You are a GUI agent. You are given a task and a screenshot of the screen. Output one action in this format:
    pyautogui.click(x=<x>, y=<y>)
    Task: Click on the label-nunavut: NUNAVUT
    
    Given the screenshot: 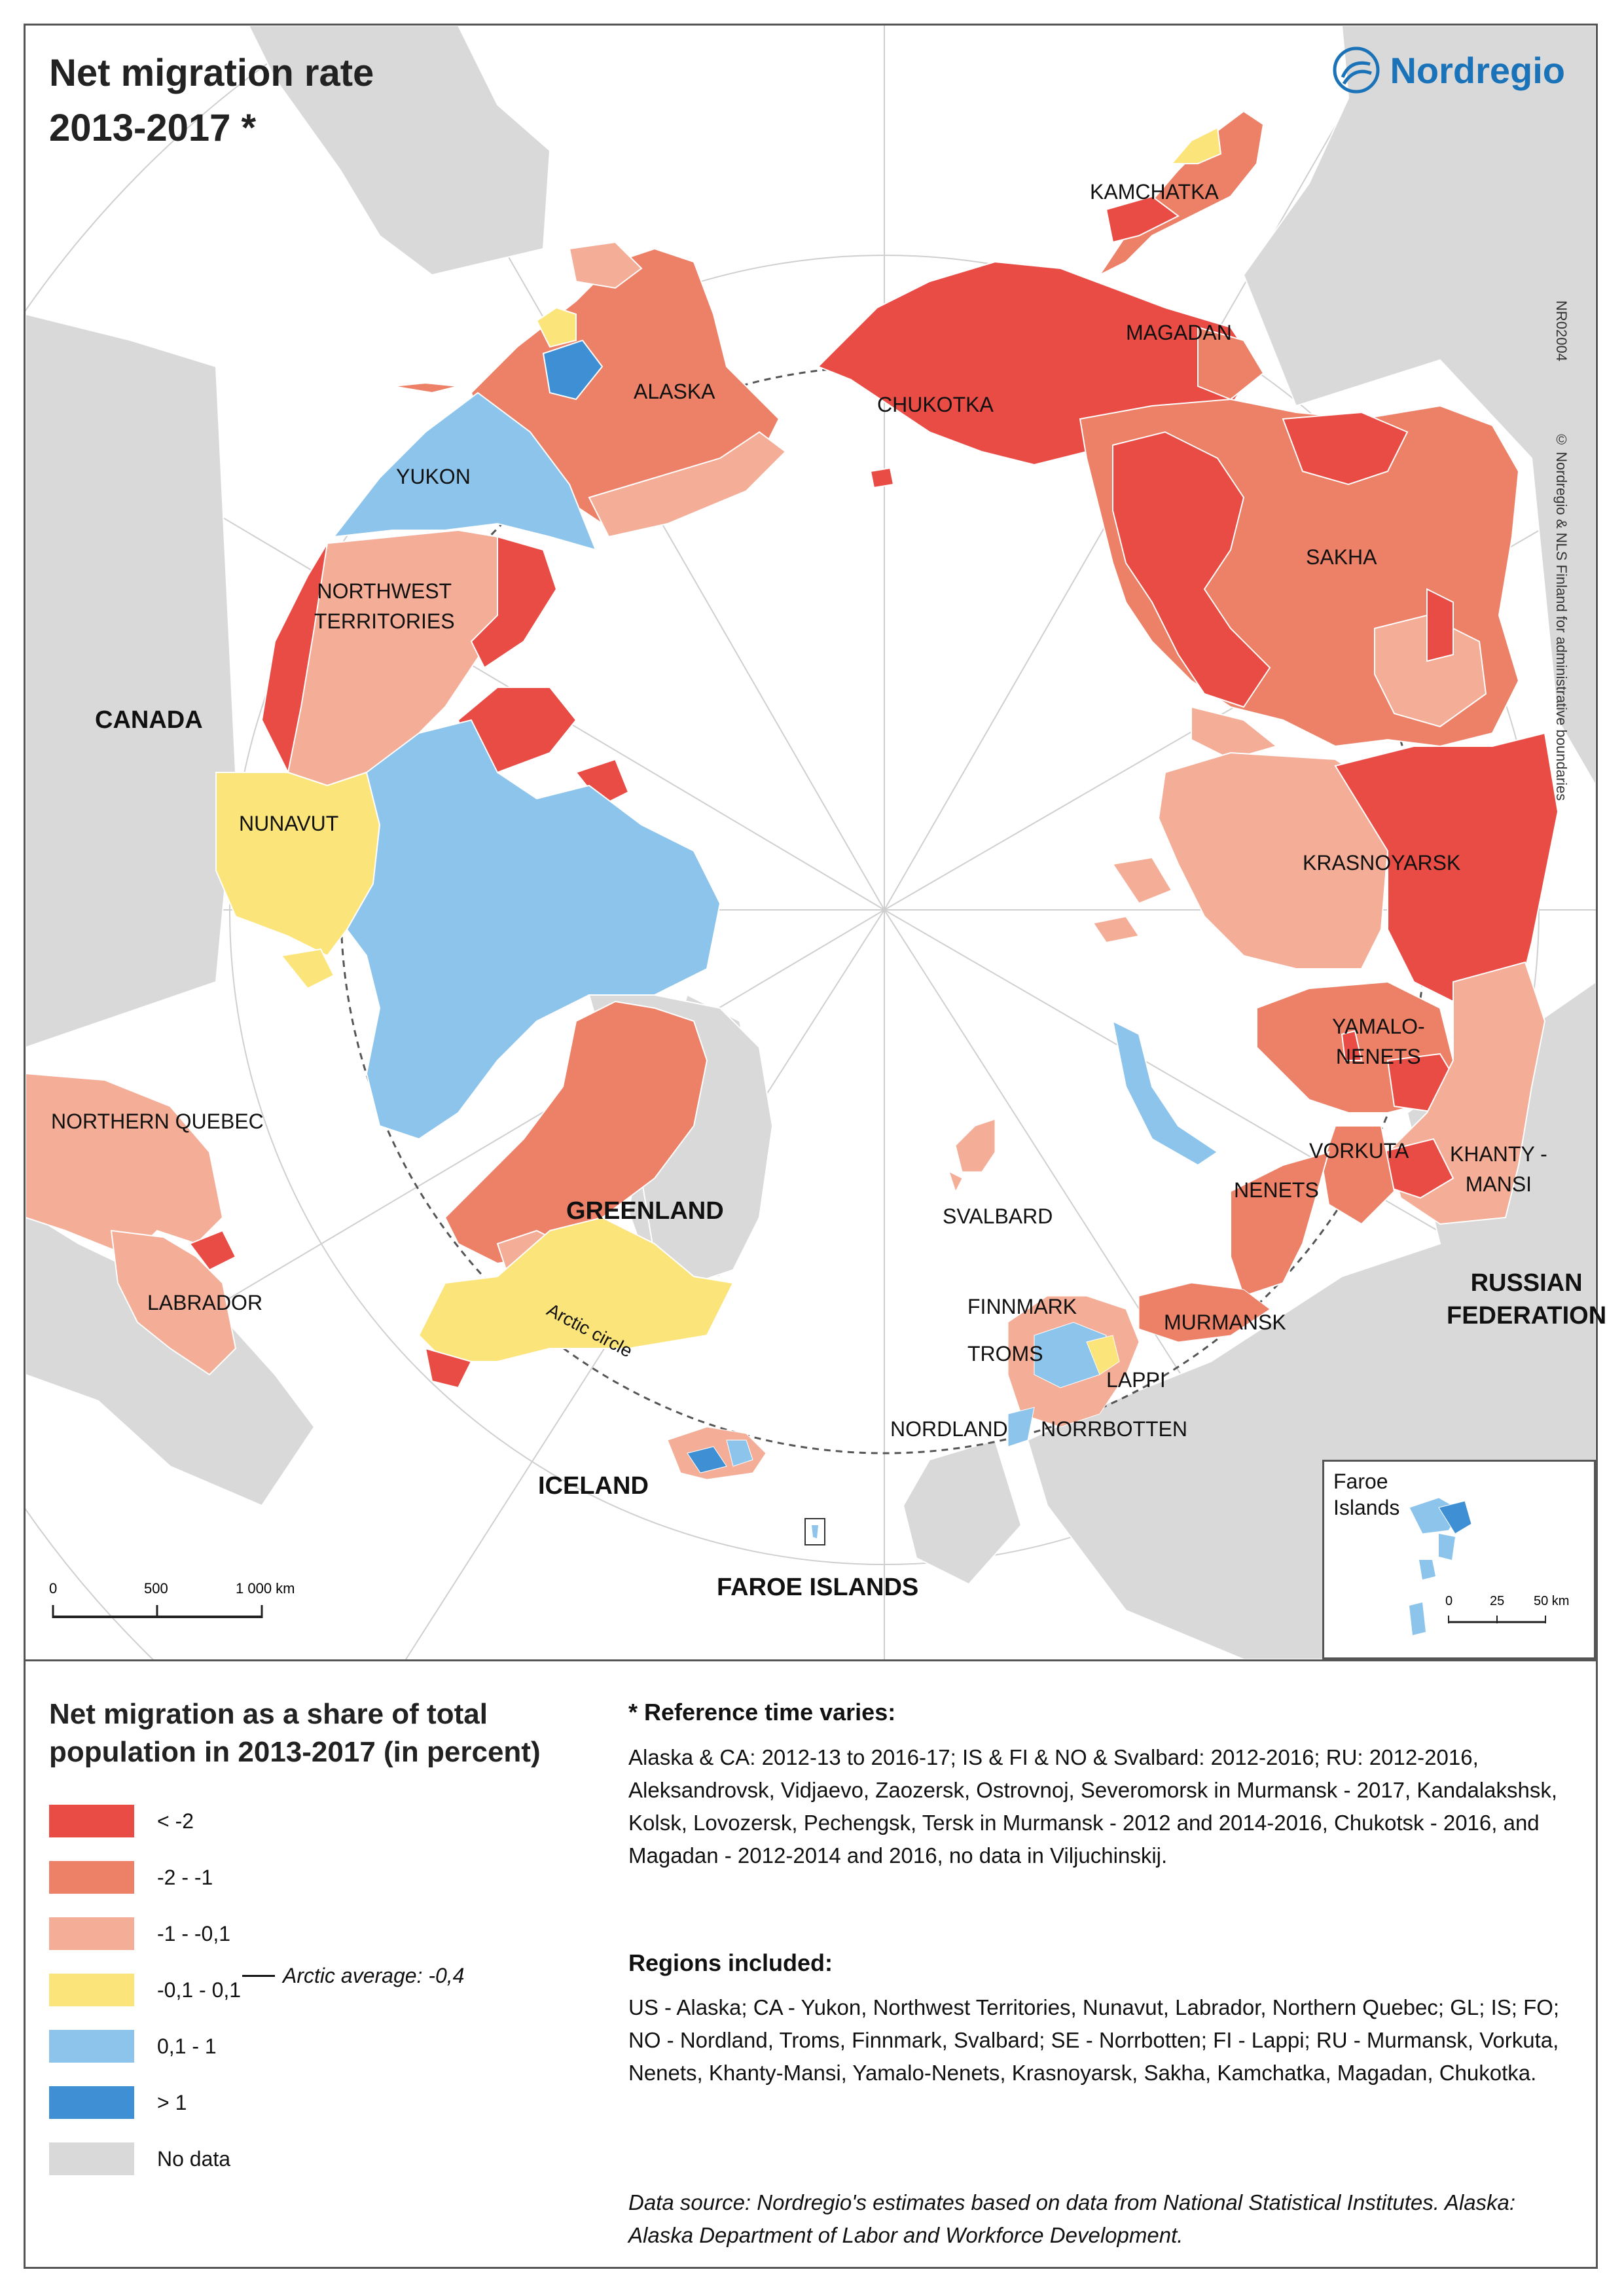 What is the action you would take?
    pyautogui.click(x=289, y=823)
    